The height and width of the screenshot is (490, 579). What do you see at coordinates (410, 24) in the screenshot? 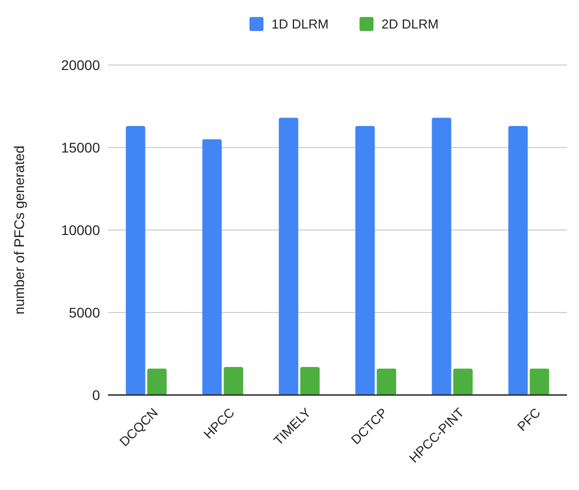
I see `legend-label: 2D DLRM` at bounding box center [410, 24].